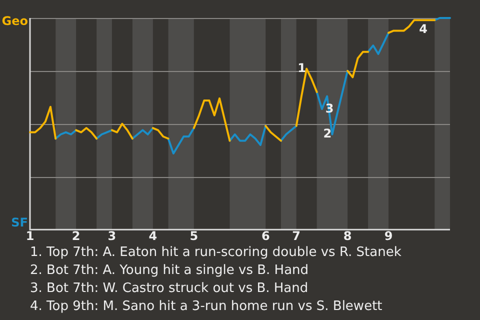 This screenshot has height=320, width=480. Describe the element at coordinates (30, 235) in the screenshot. I see `x-tick-label: 1` at that location.